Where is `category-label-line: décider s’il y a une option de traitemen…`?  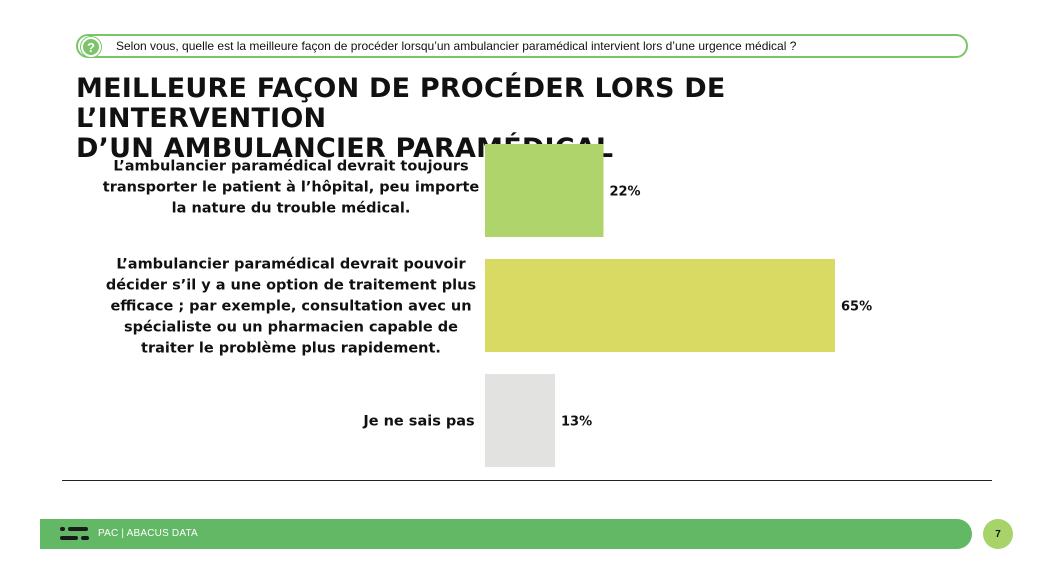
category-label-line: décider s’il y a une option de traitemen… is located at coordinates (291, 286).